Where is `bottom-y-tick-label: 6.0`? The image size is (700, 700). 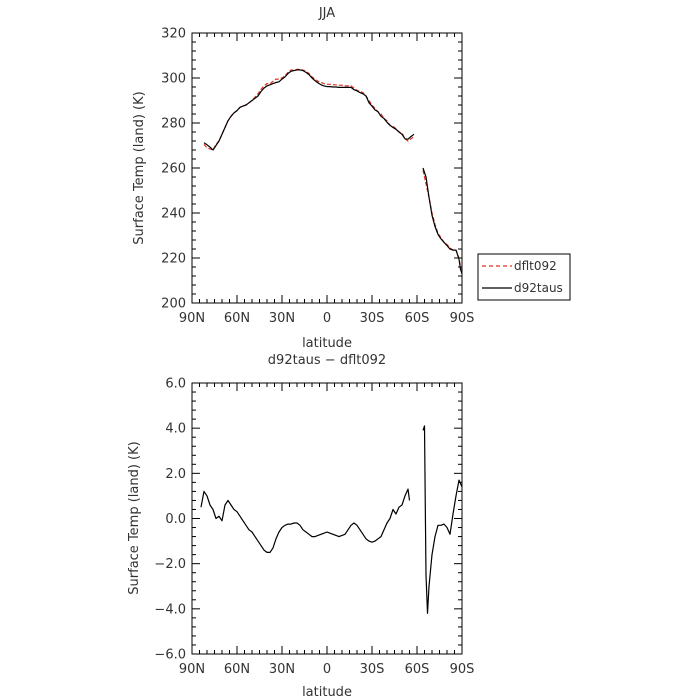
bottom-y-tick-label: 6.0 is located at coordinates (175, 384).